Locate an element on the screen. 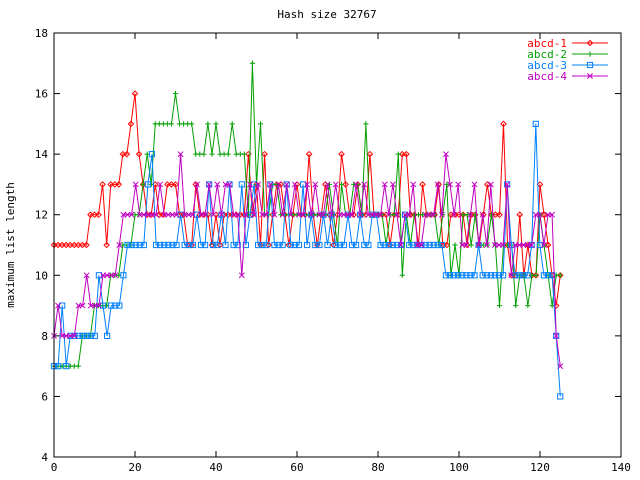 The height and width of the screenshot is (480, 640). y-tick-label: 10 is located at coordinates (41, 275).